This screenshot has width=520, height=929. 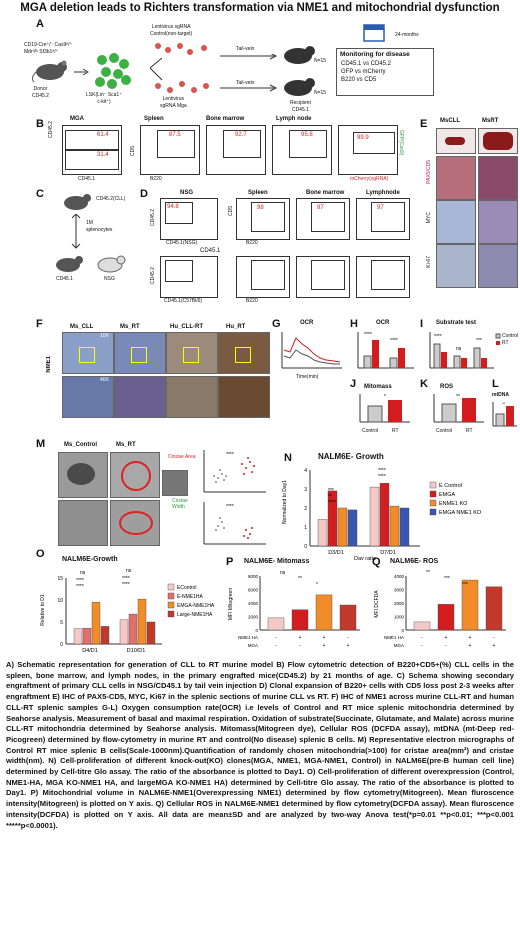 What do you see at coordinates (48, 48) in the screenshot?
I see `donor-genotype: CD19-Cre⁺/⁻ Cas9ᶠˡ/⁺ Mdrᶠˡ/ᶠˡ Sf3b1ᶠˡ/⁺` at bounding box center [48, 48].